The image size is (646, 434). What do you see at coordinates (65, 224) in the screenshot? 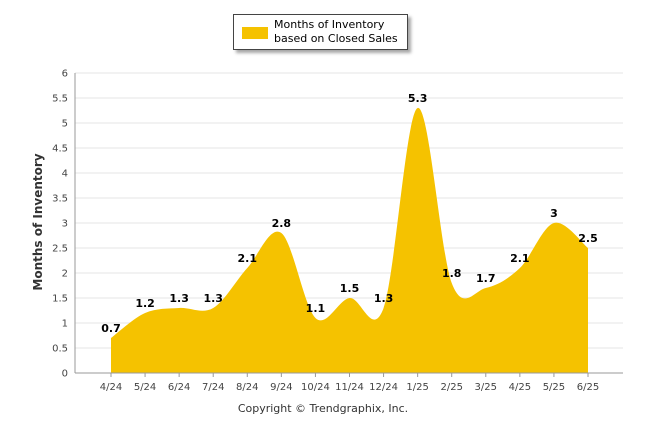
I see `y-tick-label: 3` at bounding box center [65, 224].